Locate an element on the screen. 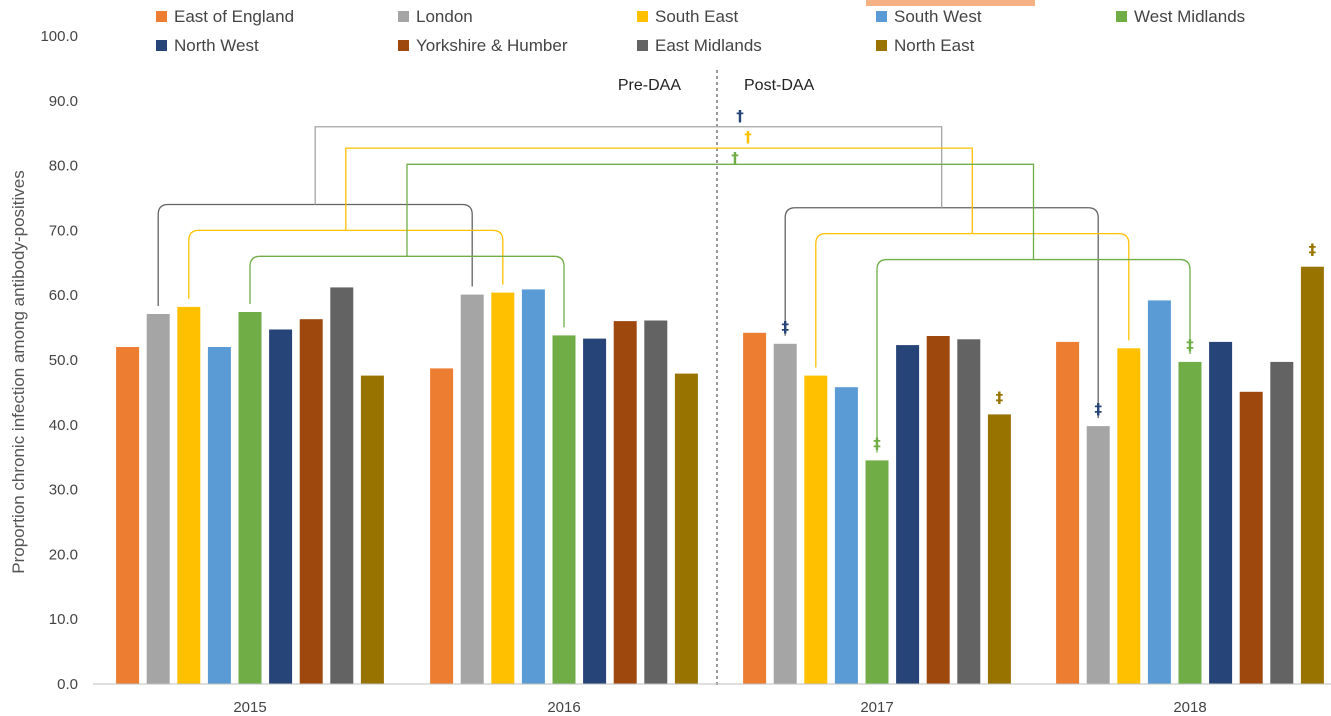 This screenshot has height=716, width=1331. post-daa-label: Post-DAA is located at coordinates (779, 85).